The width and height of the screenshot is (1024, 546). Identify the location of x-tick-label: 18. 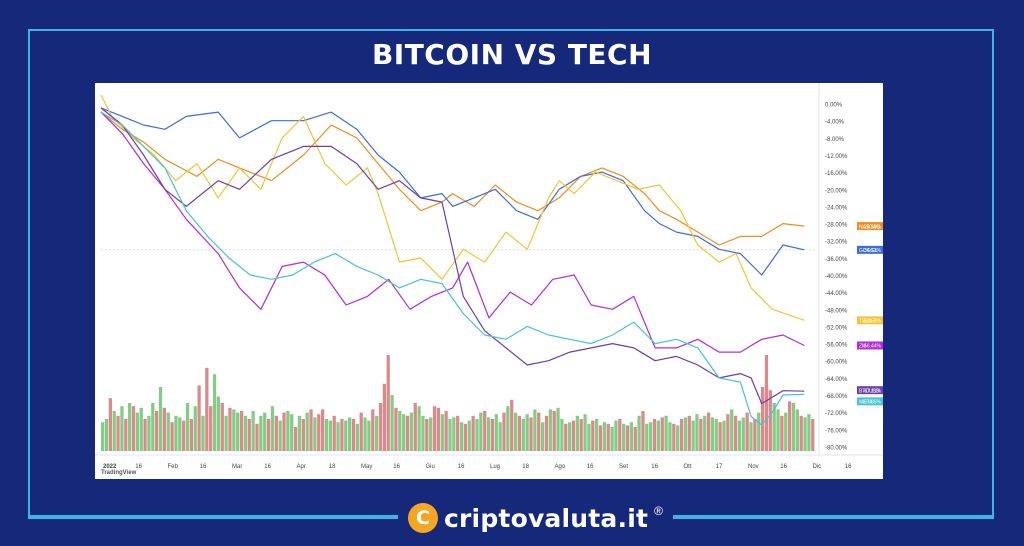
(332, 467).